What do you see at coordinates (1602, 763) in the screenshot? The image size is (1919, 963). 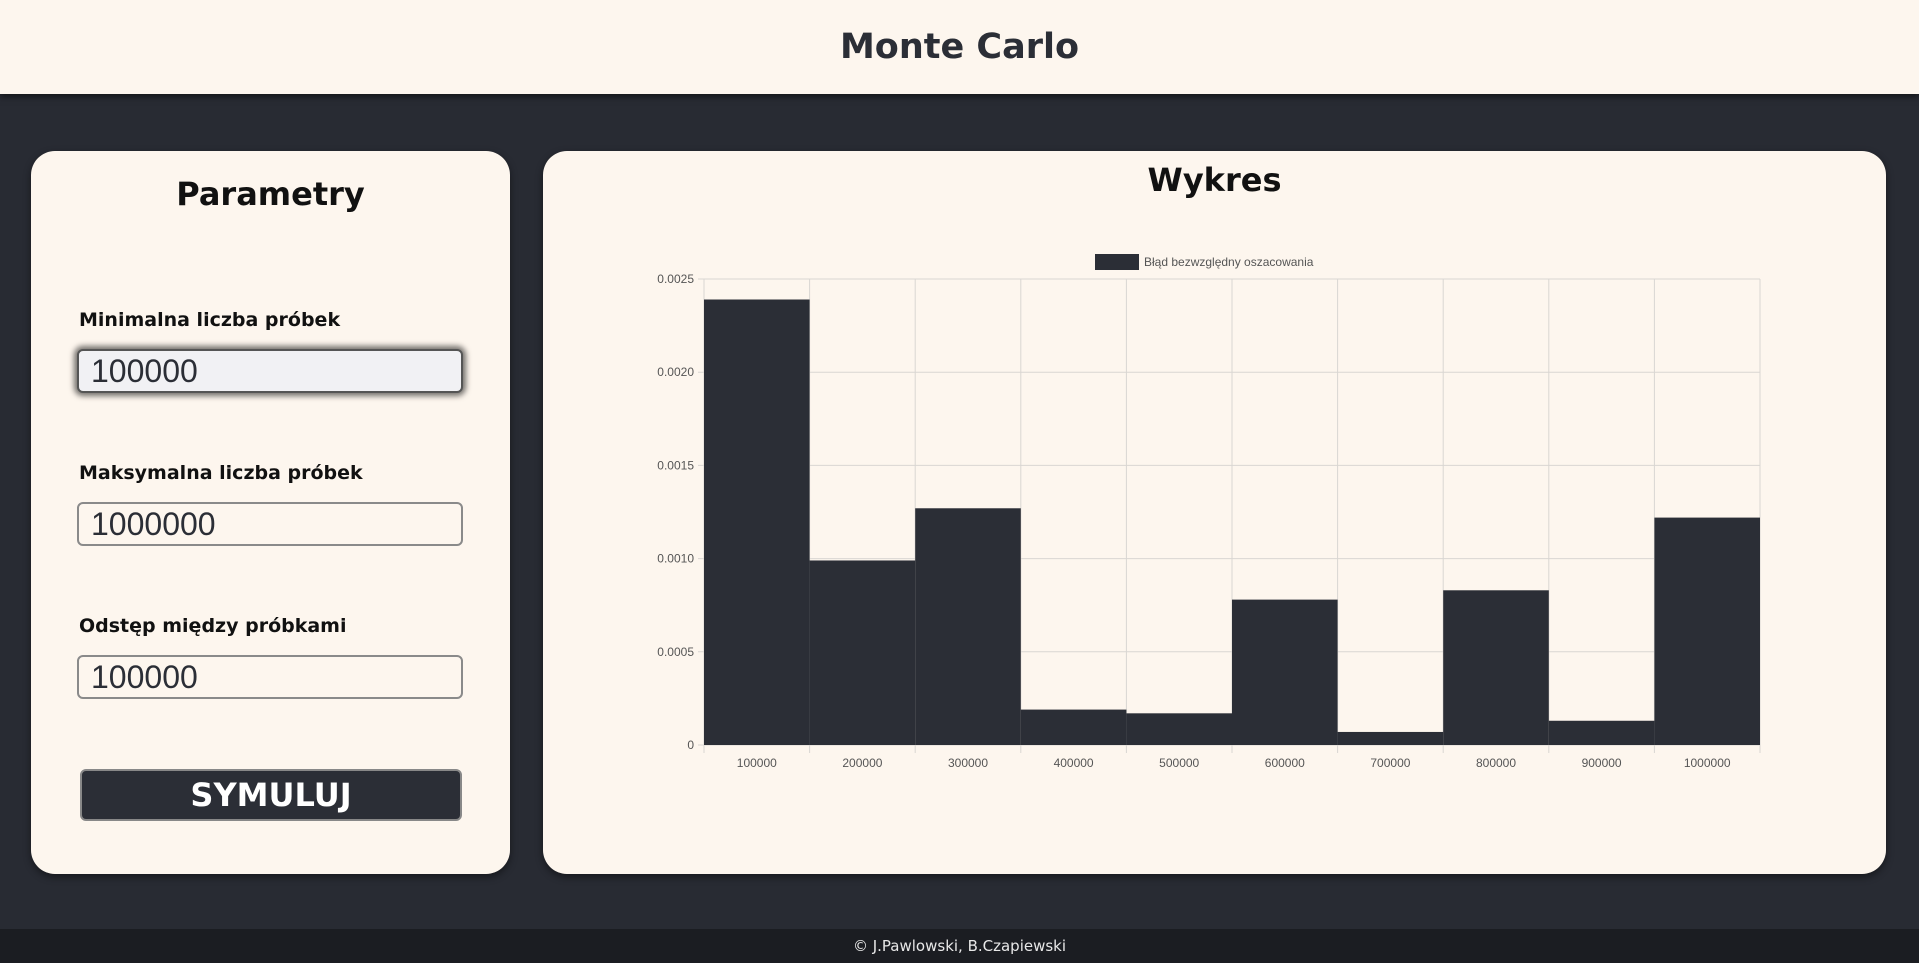 I see `x-tick-label: 900000` at bounding box center [1602, 763].